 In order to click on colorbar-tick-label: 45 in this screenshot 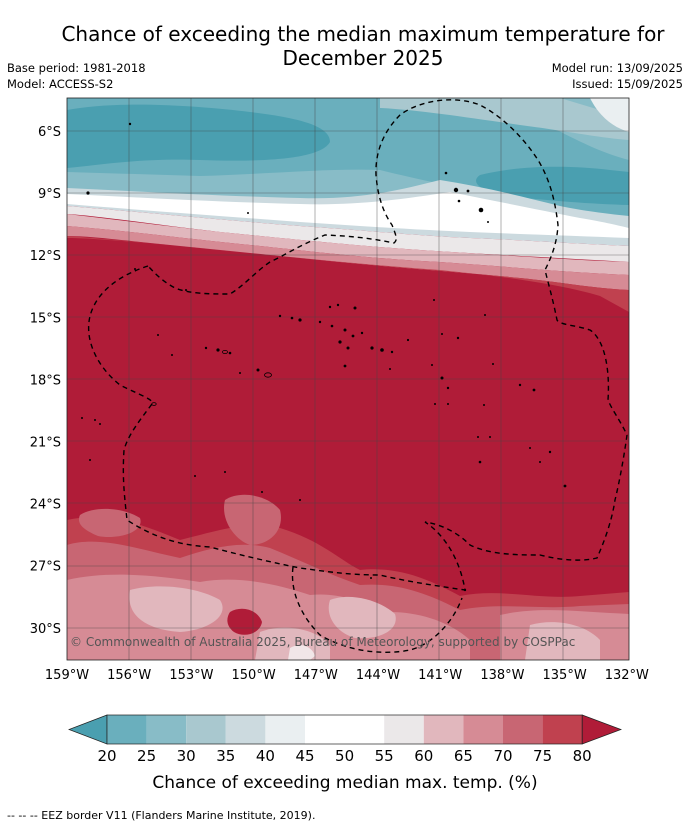, I will do `click(304, 756)`.